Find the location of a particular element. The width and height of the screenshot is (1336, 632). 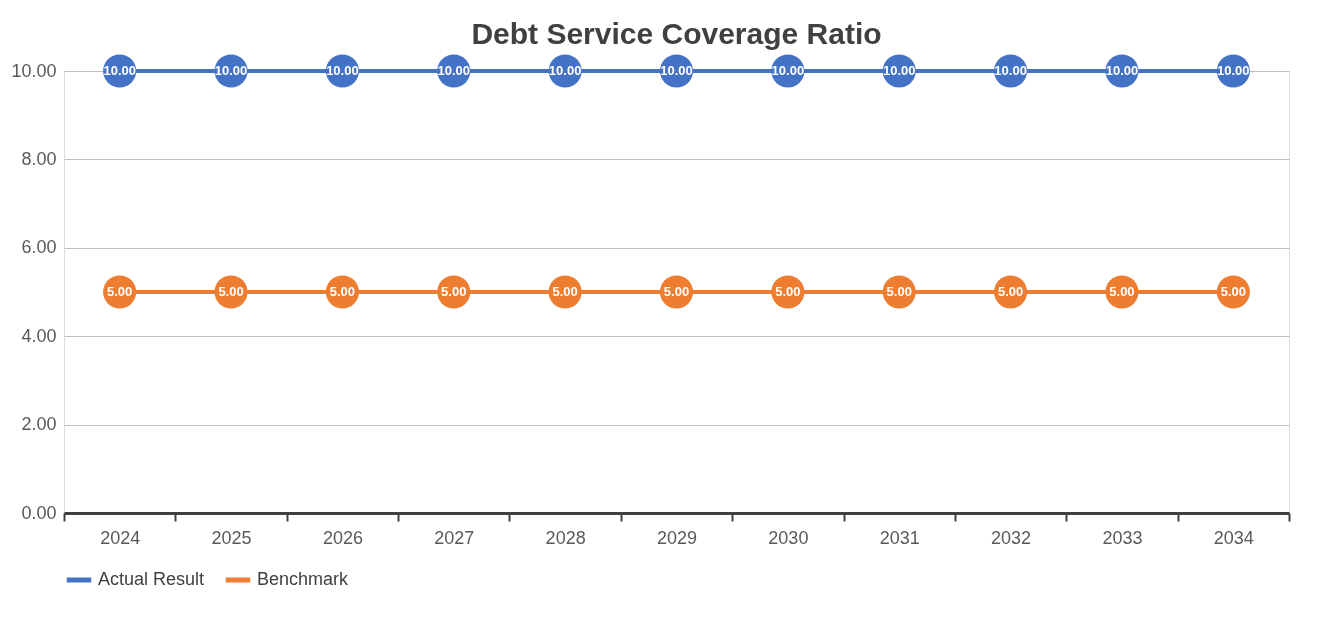

x-tick-label: 2031 is located at coordinates (899, 537).